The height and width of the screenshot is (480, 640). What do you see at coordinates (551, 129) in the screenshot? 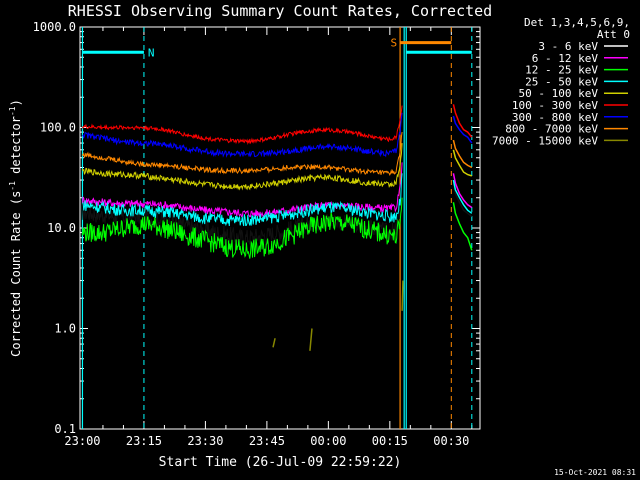
I see `legend-entry-7: 800 - 7000 keV` at bounding box center [551, 129].